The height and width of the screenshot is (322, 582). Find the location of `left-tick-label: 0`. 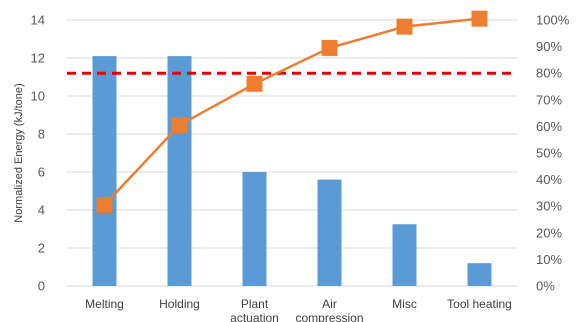

left-tick-label: 0 is located at coordinates (41, 286).